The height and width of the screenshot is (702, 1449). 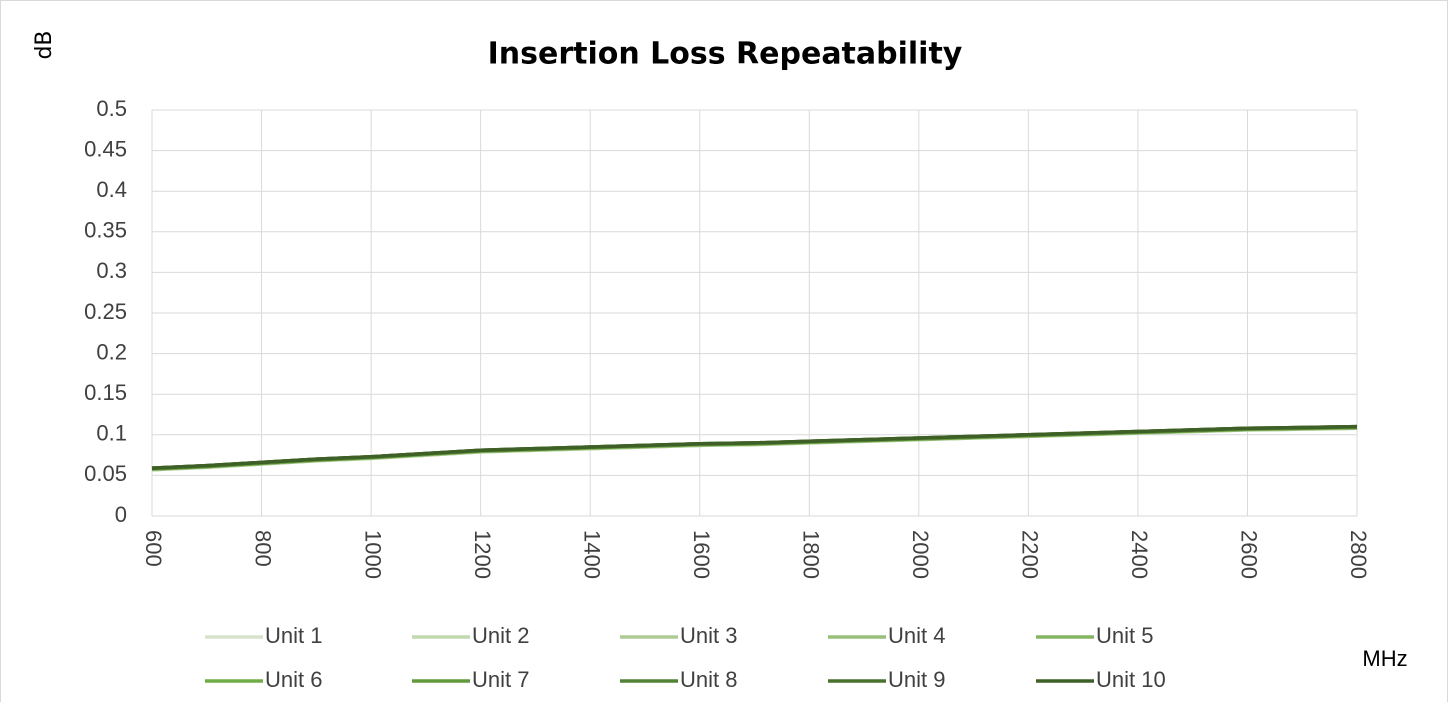 What do you see at coordinates (111, 433) in the screenshot?
I see `y-tick-label: 0.1` at bounding box center [111, 433].